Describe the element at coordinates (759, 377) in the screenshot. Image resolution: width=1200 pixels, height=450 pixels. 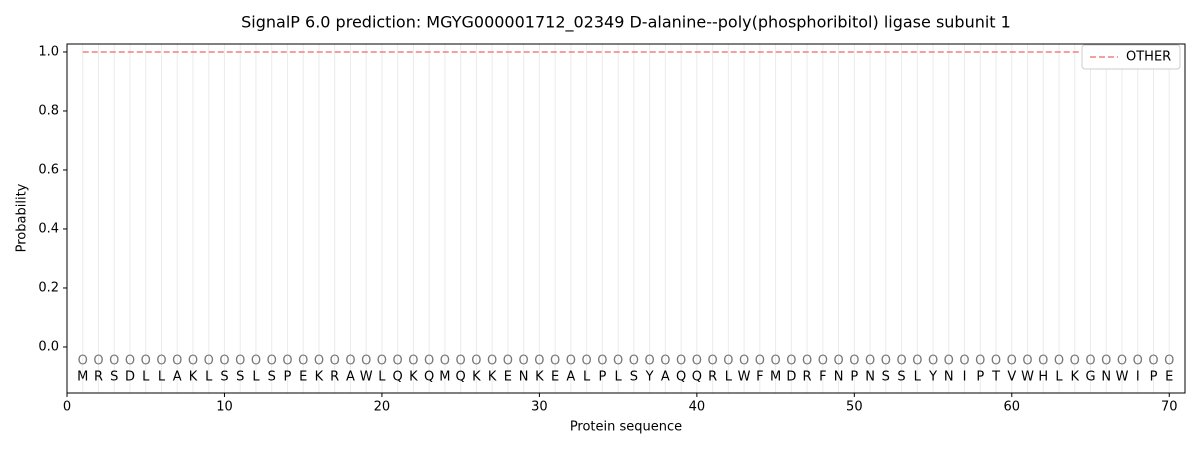
I see `residue-label: F` at that location.